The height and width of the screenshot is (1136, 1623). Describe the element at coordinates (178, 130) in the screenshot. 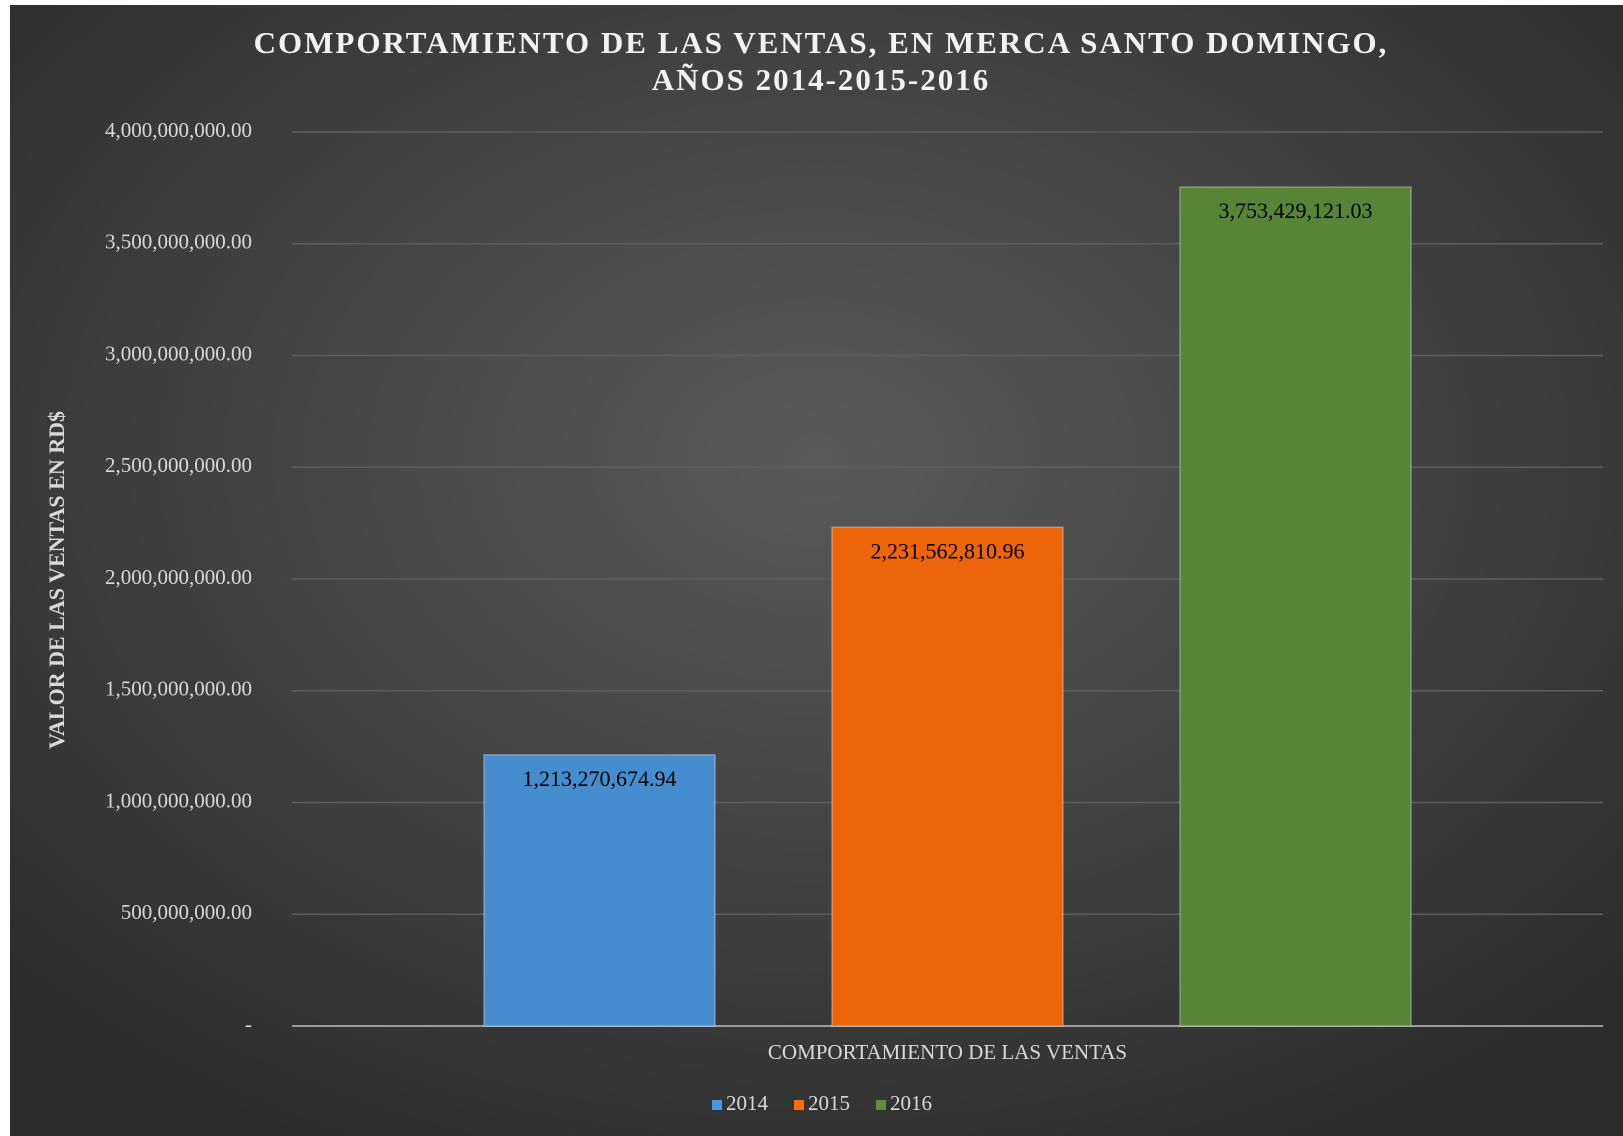

I see `y-tick-label: 4,000,000,000.00` at that location.